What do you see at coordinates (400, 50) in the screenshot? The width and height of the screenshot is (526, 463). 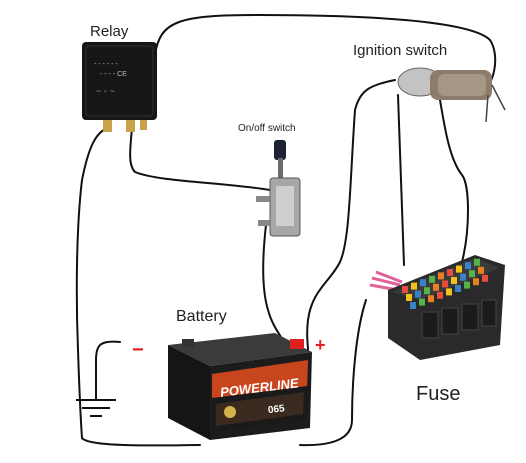 I see `label-ignition-switch: Ignition switch` at bounding box center [400, 50].